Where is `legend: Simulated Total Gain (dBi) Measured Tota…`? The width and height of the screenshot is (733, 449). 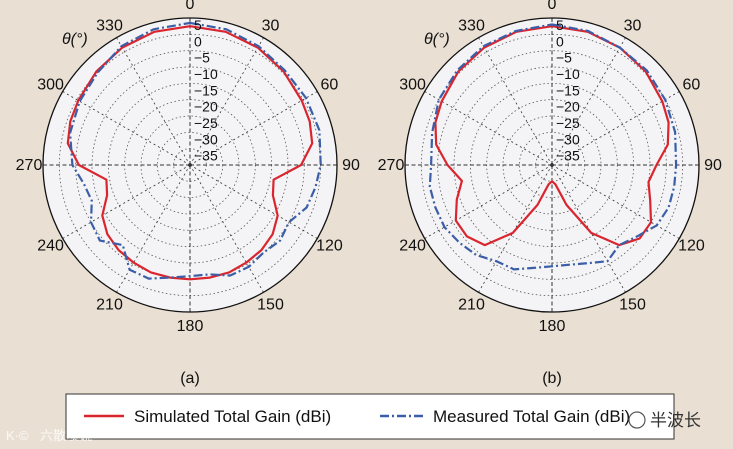 legend: Simulated Total Gain (dBi) Measured Tota… is located at coordinates (370, 416).